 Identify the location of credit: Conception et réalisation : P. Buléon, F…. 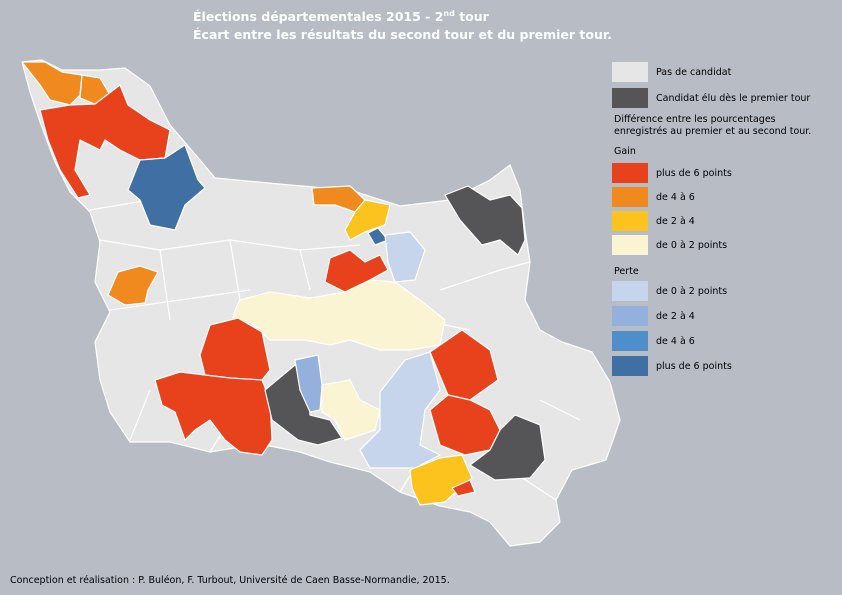
(230, 580).